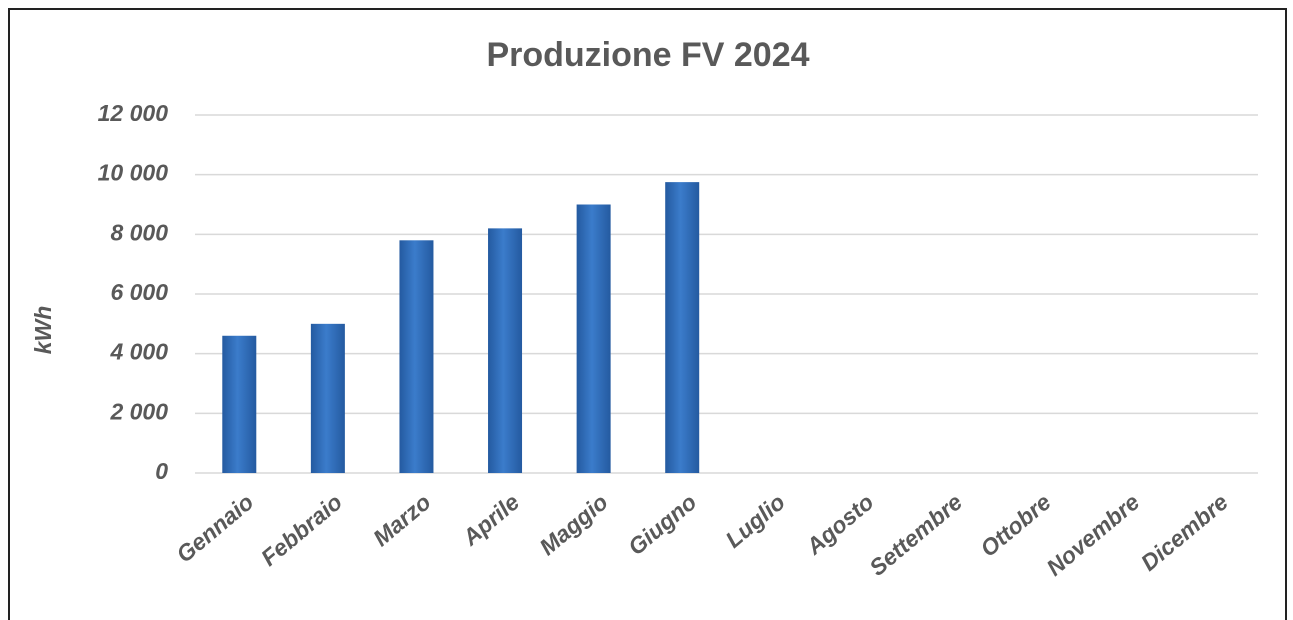 This screenshot has width=1293, height=620. Describe the element at coordinates (138, 352) in the screenshot. I see `y-tick-label: 4 000` at that location.